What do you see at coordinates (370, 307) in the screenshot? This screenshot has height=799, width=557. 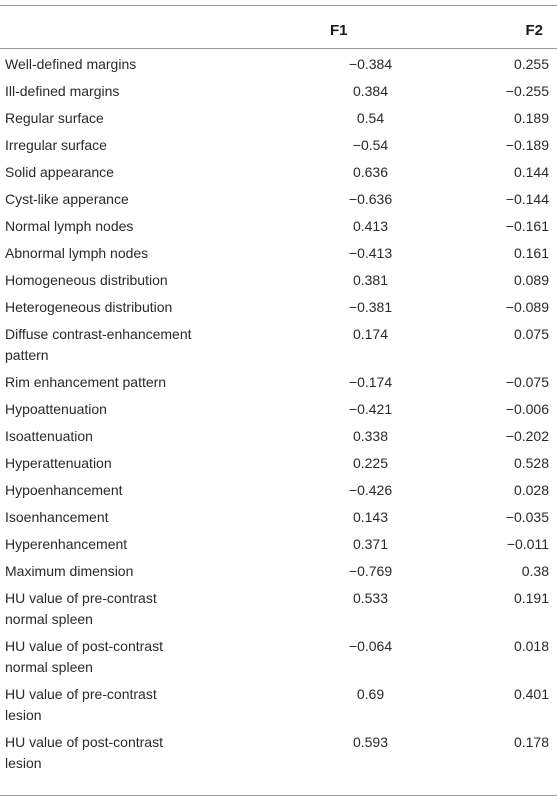 I see `f1-value: −0.381` at bounding box center [370, 307].